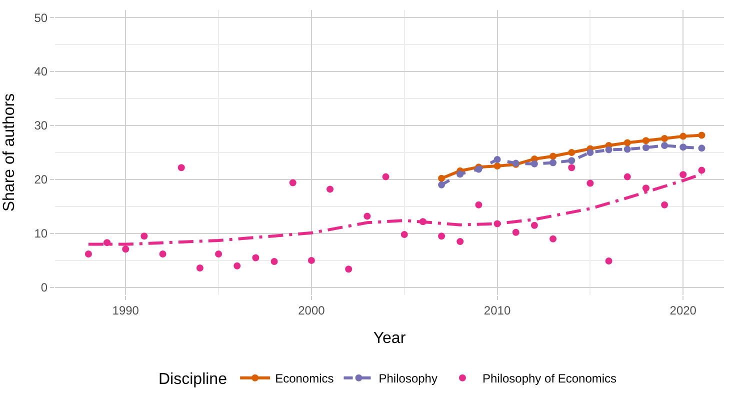  What do you see at coordinates (9, 152) in the screenshot?
I see `y-axis-title: Share of authors` at bounding box center [9, 152].